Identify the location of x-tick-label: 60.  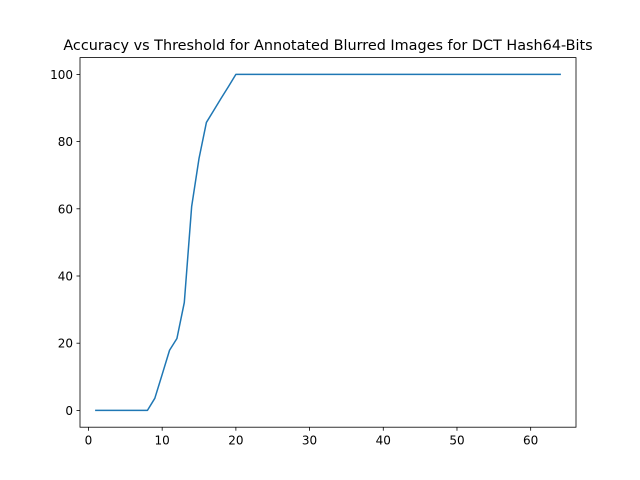
(530, 441).